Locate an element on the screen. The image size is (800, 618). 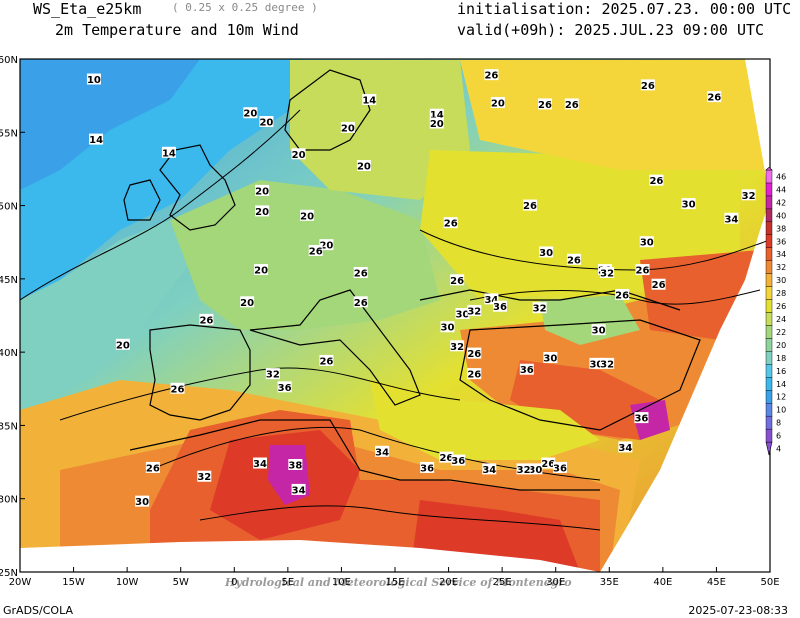
y-tick-label: 60N is located at coordinates (9, 60).